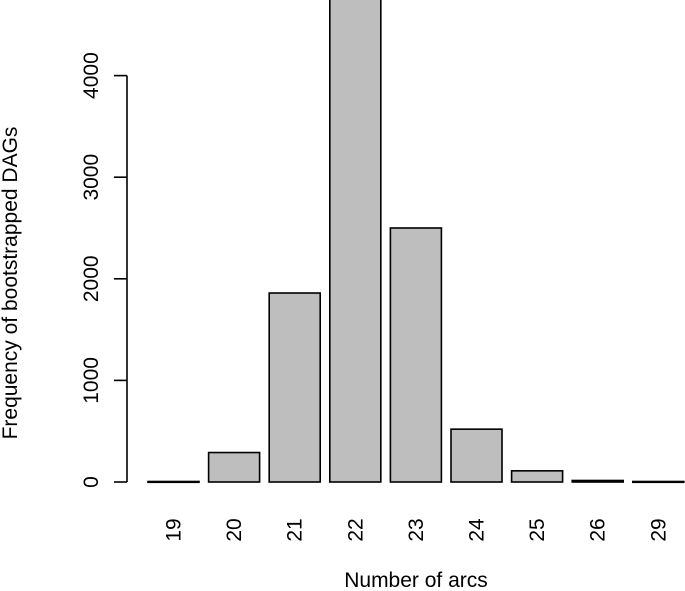 This screenshot has width=685, height=591. I want to click on y-axis: 0 1000 2000 3000 4000, so click(104, 270).